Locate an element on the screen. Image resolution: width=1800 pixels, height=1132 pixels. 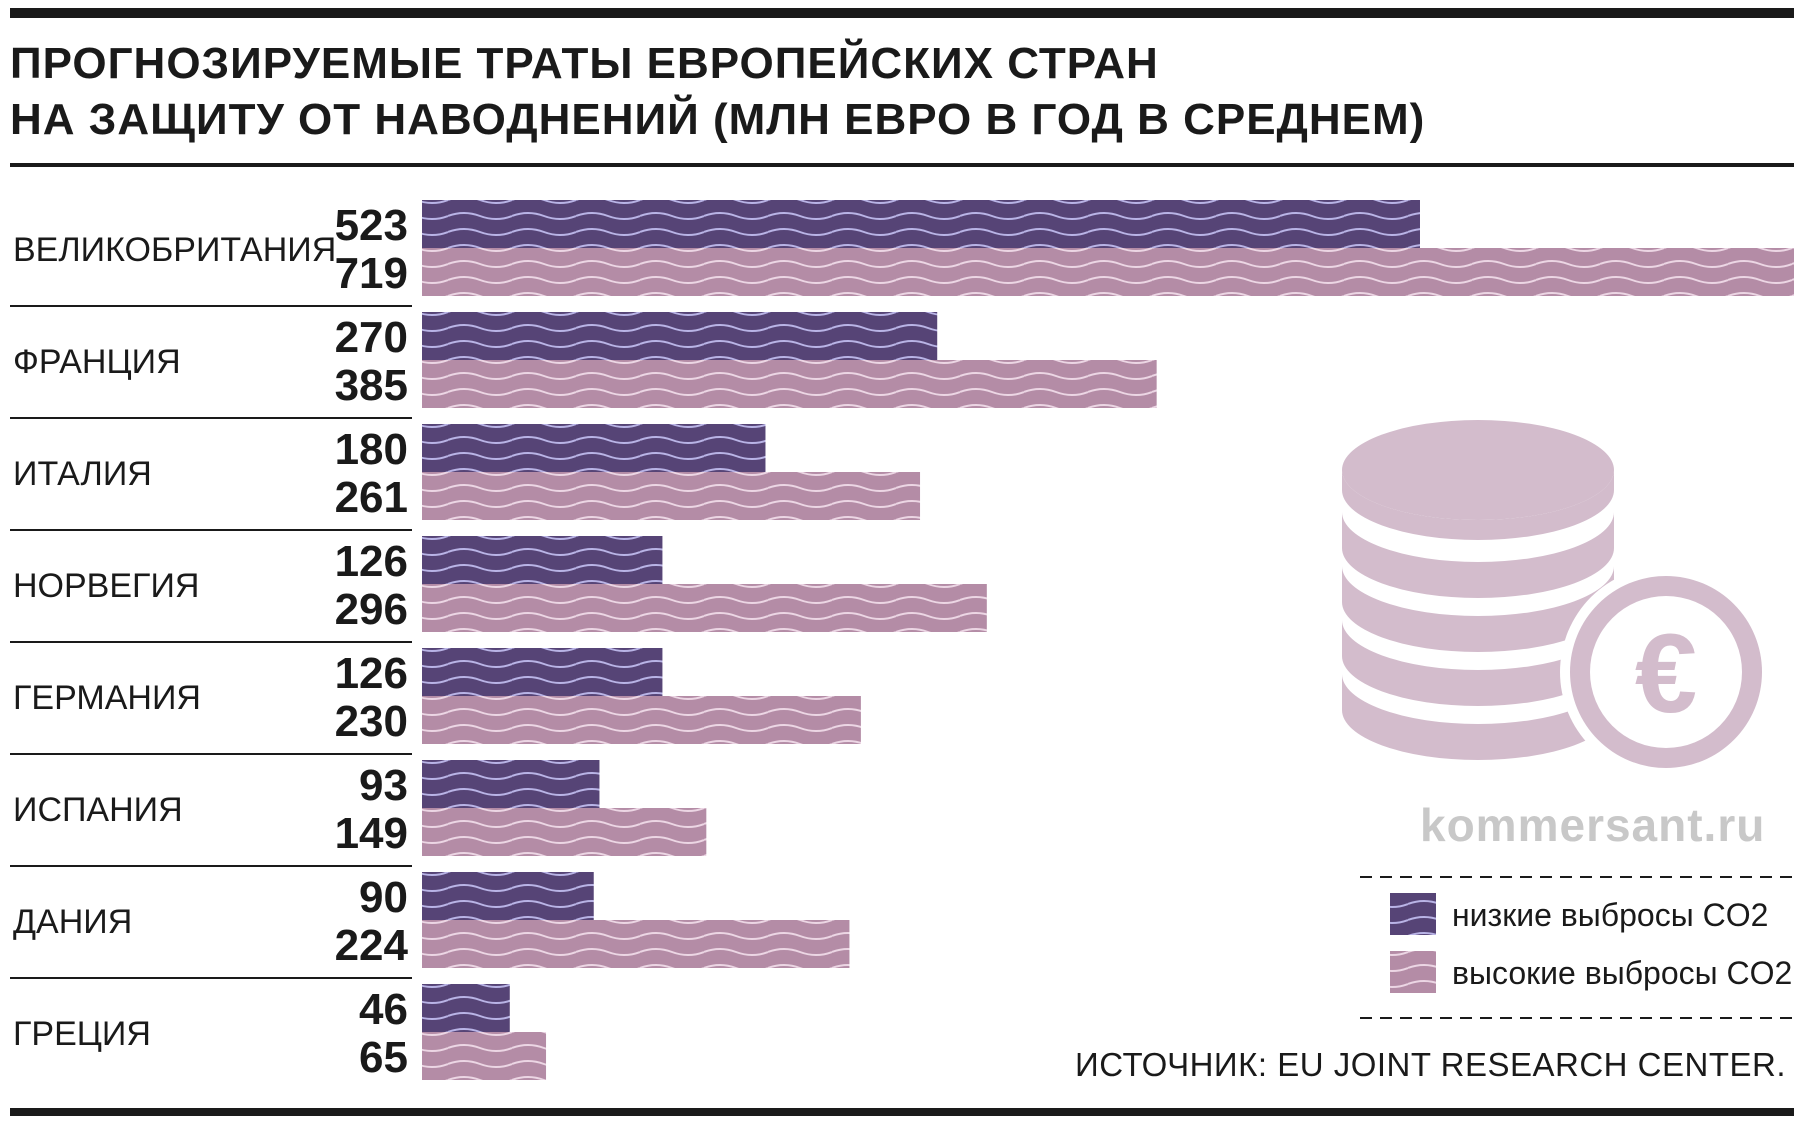
legend-swatch-low is located at coordinates (1413, 914).